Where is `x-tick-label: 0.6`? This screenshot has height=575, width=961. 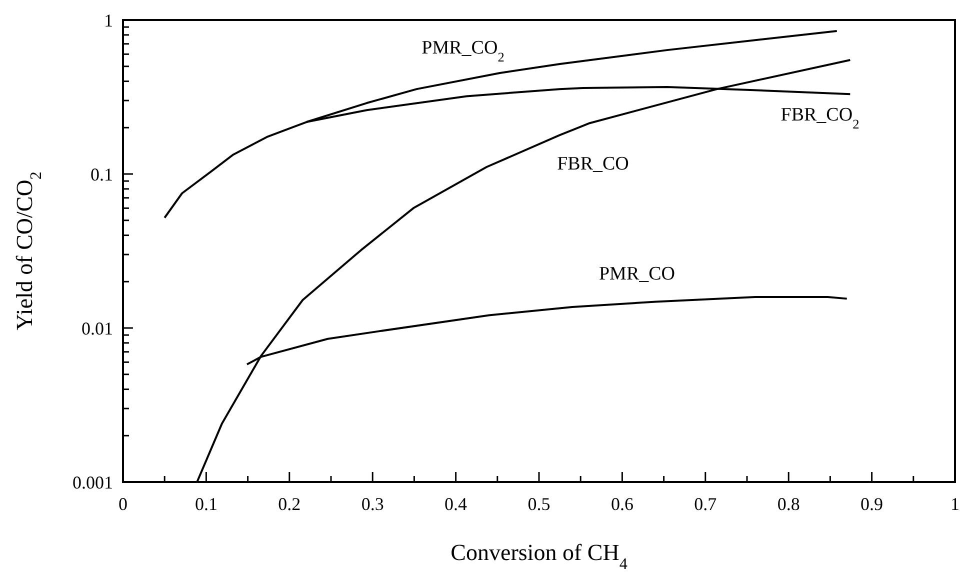
x-tick-label: 0.6 is located at coordinates (622, 504).